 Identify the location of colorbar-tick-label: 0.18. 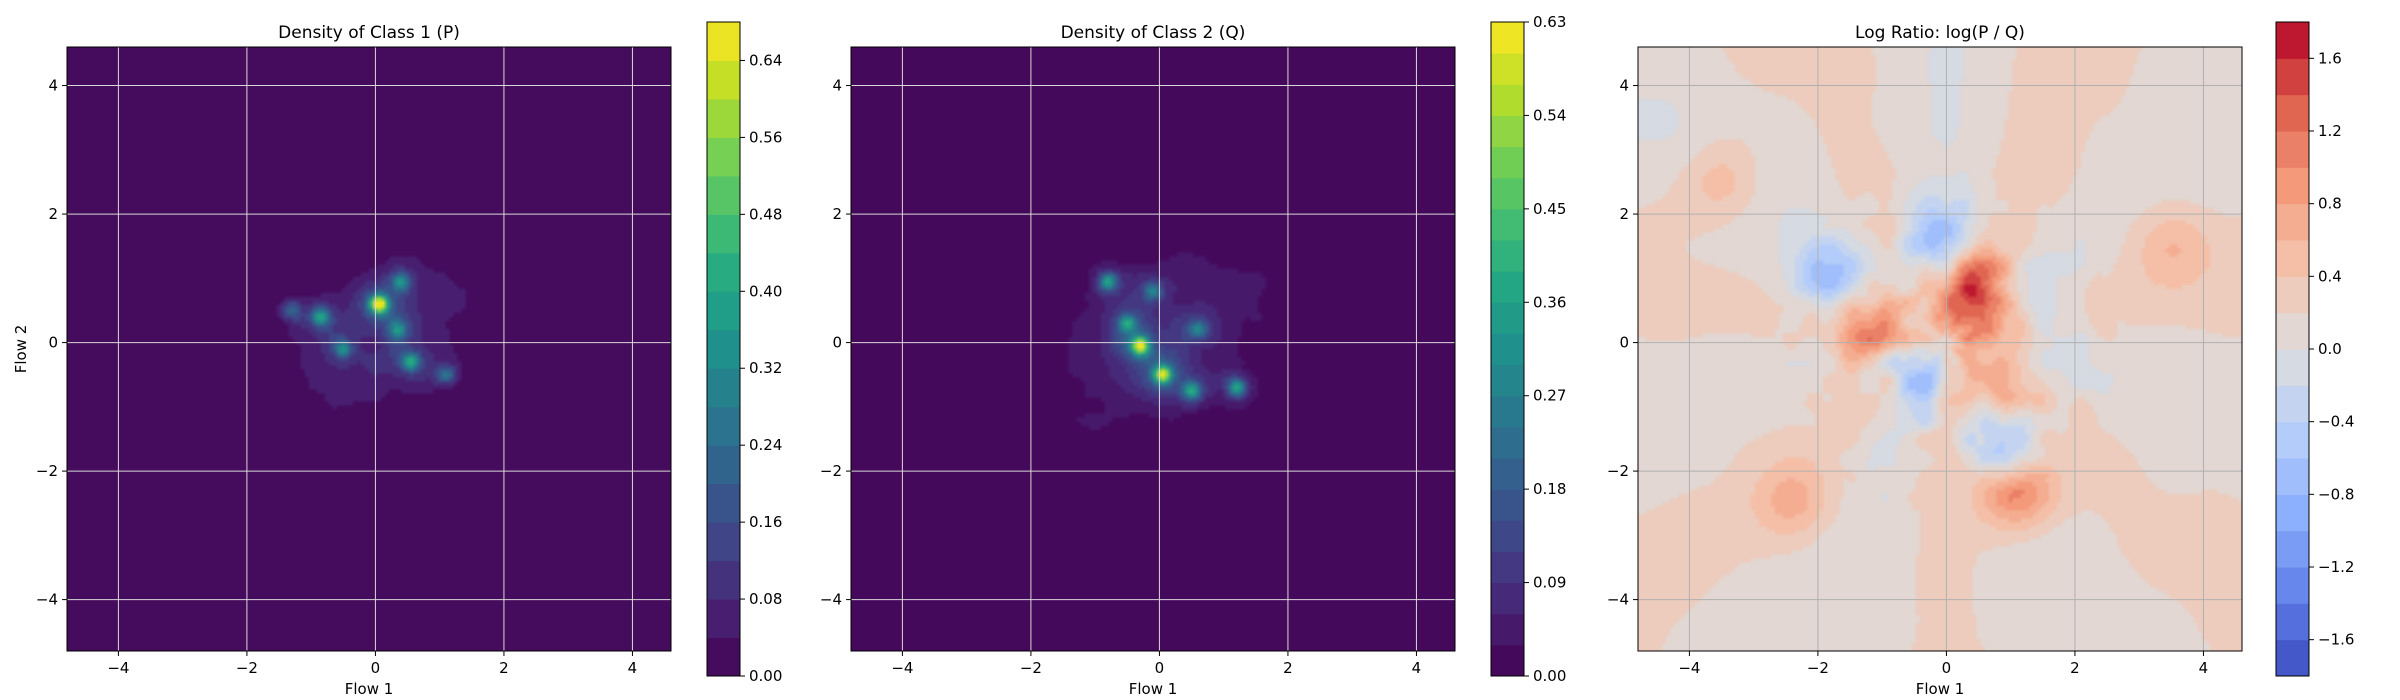
(1549, 489).